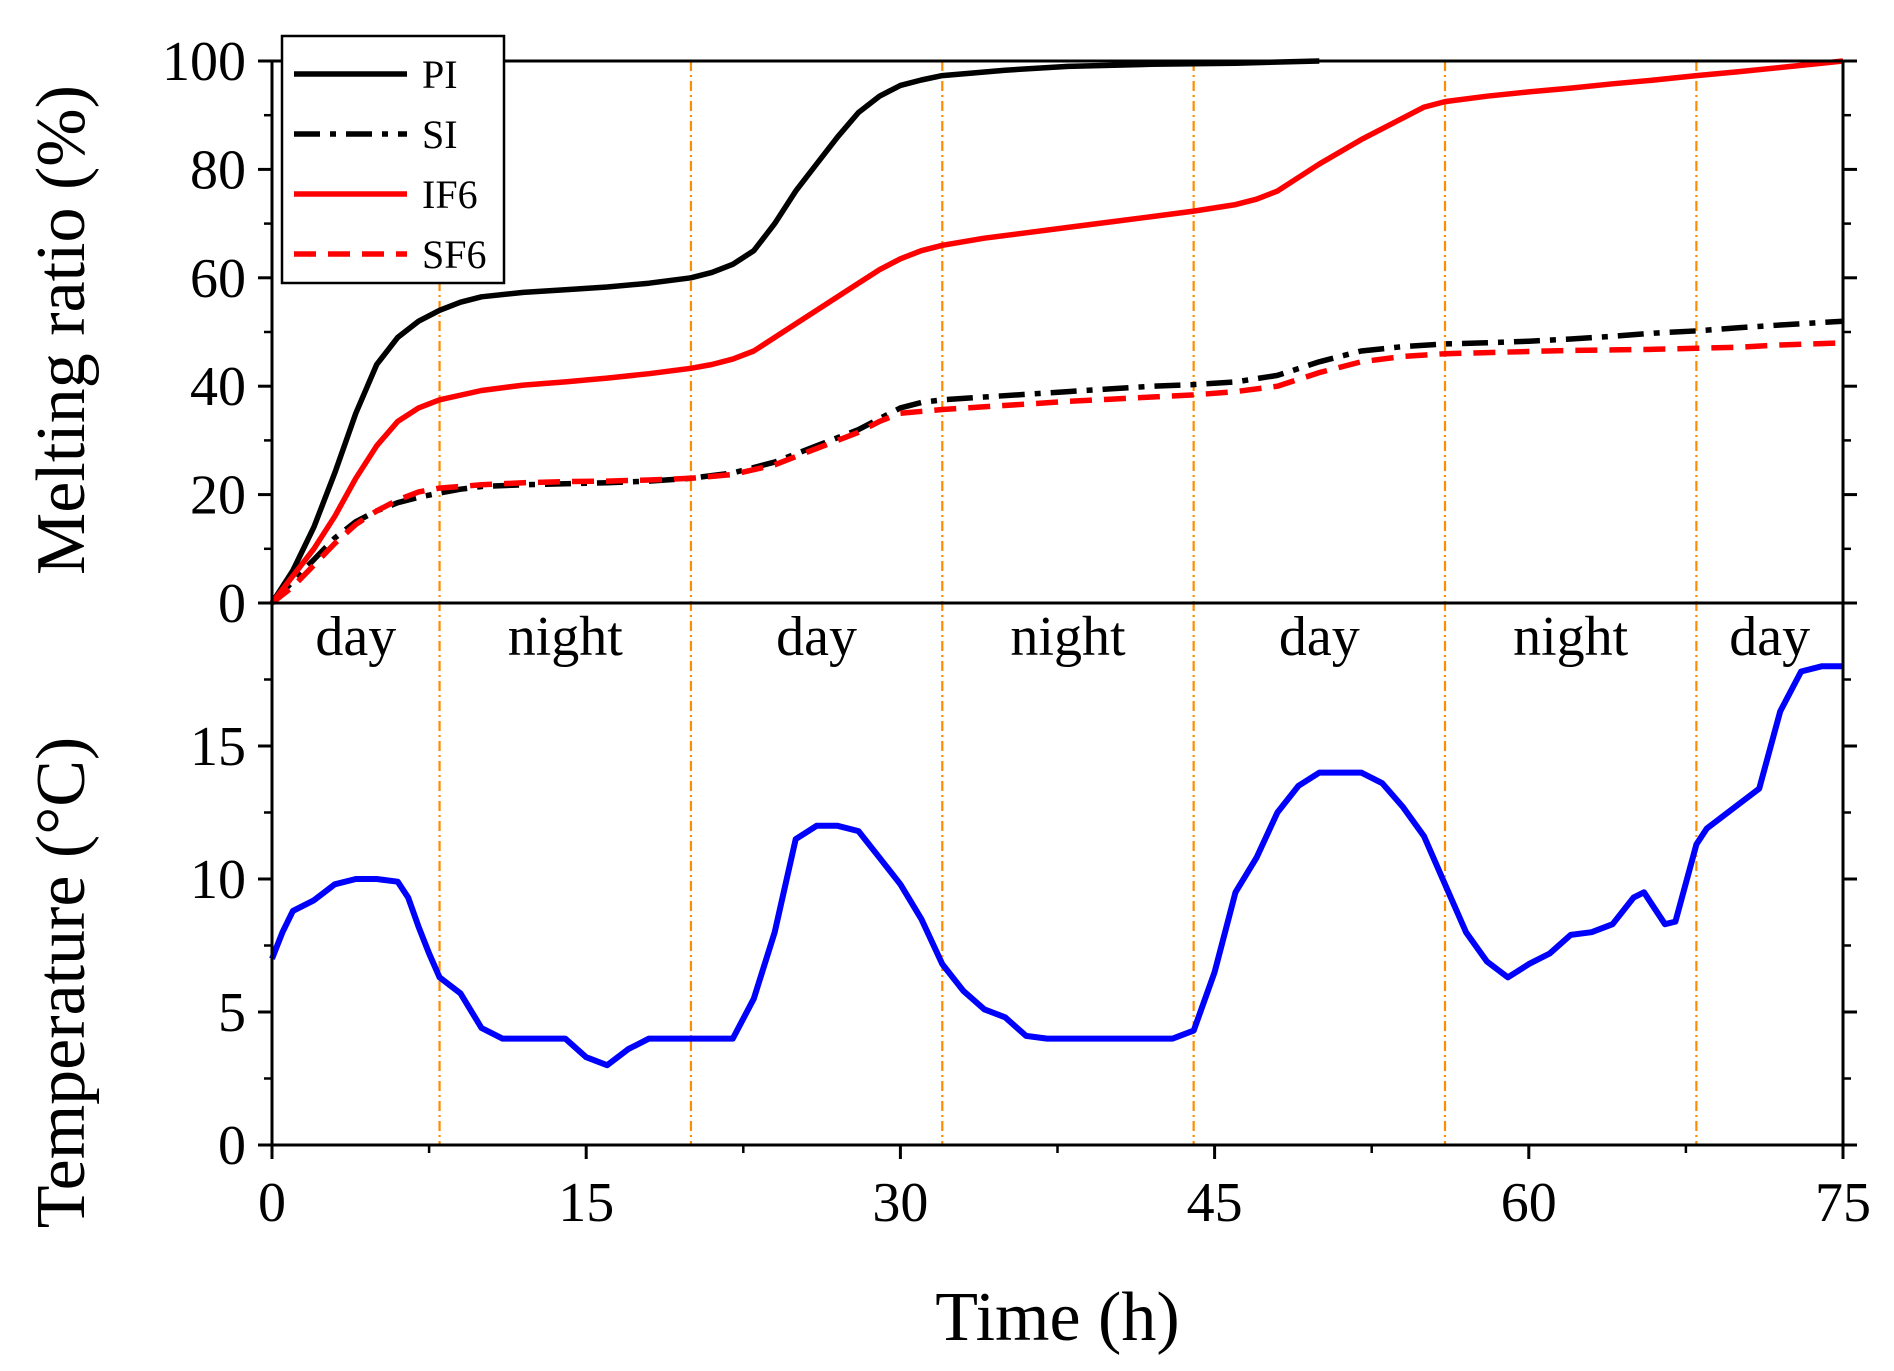 The height and width of the screenshot is (1371, 1894). Describe the element at coordinates (1529, 1203) in the screenshot. I see `x-tick-label-4: 60` at that location.